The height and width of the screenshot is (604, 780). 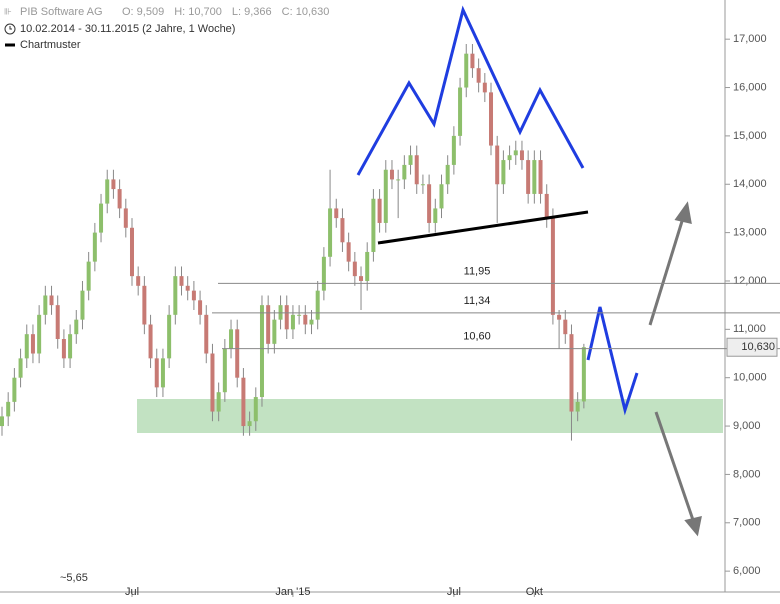 I want to click on level-label: 11,95, so click(x=477, y=271).